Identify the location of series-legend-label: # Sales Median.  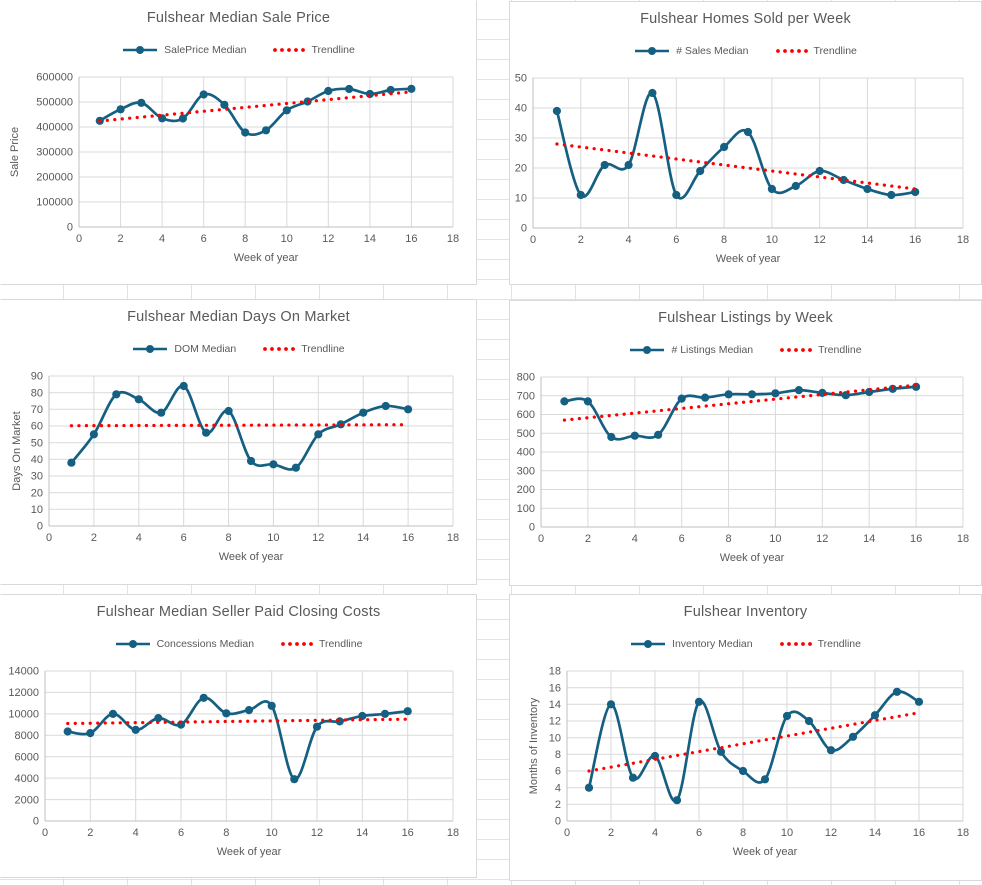
(712, 51).